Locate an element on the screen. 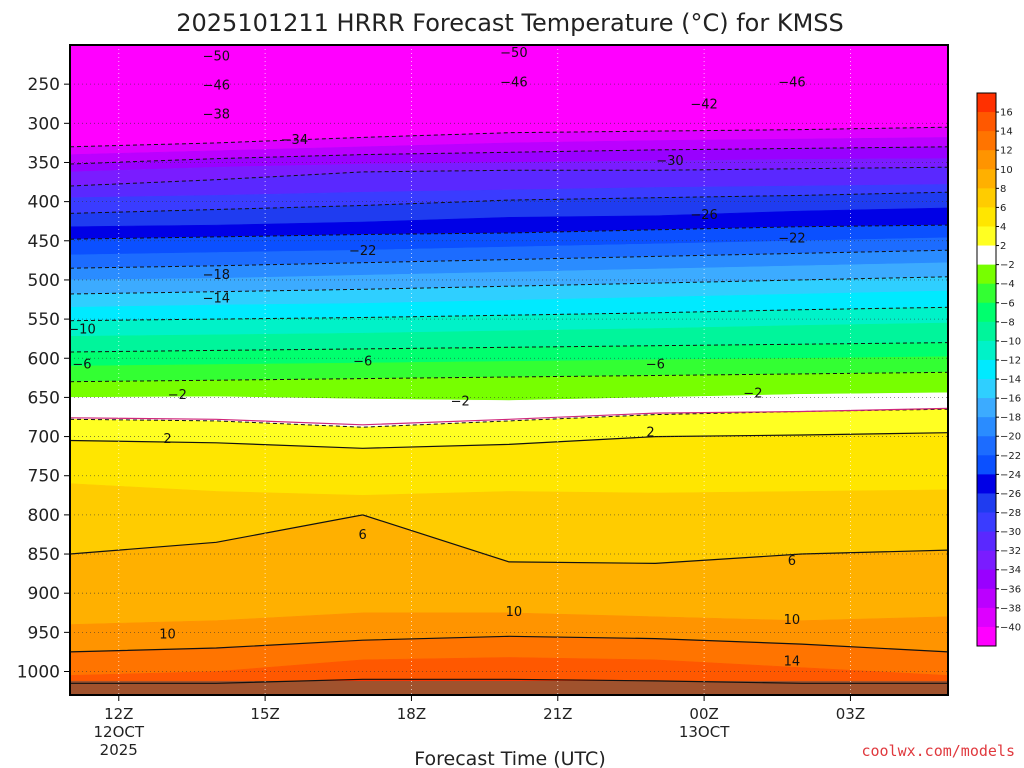 The width and height of the screenshot is (1024, 768). contour-label: −30 is located at coordinates (669, 161).